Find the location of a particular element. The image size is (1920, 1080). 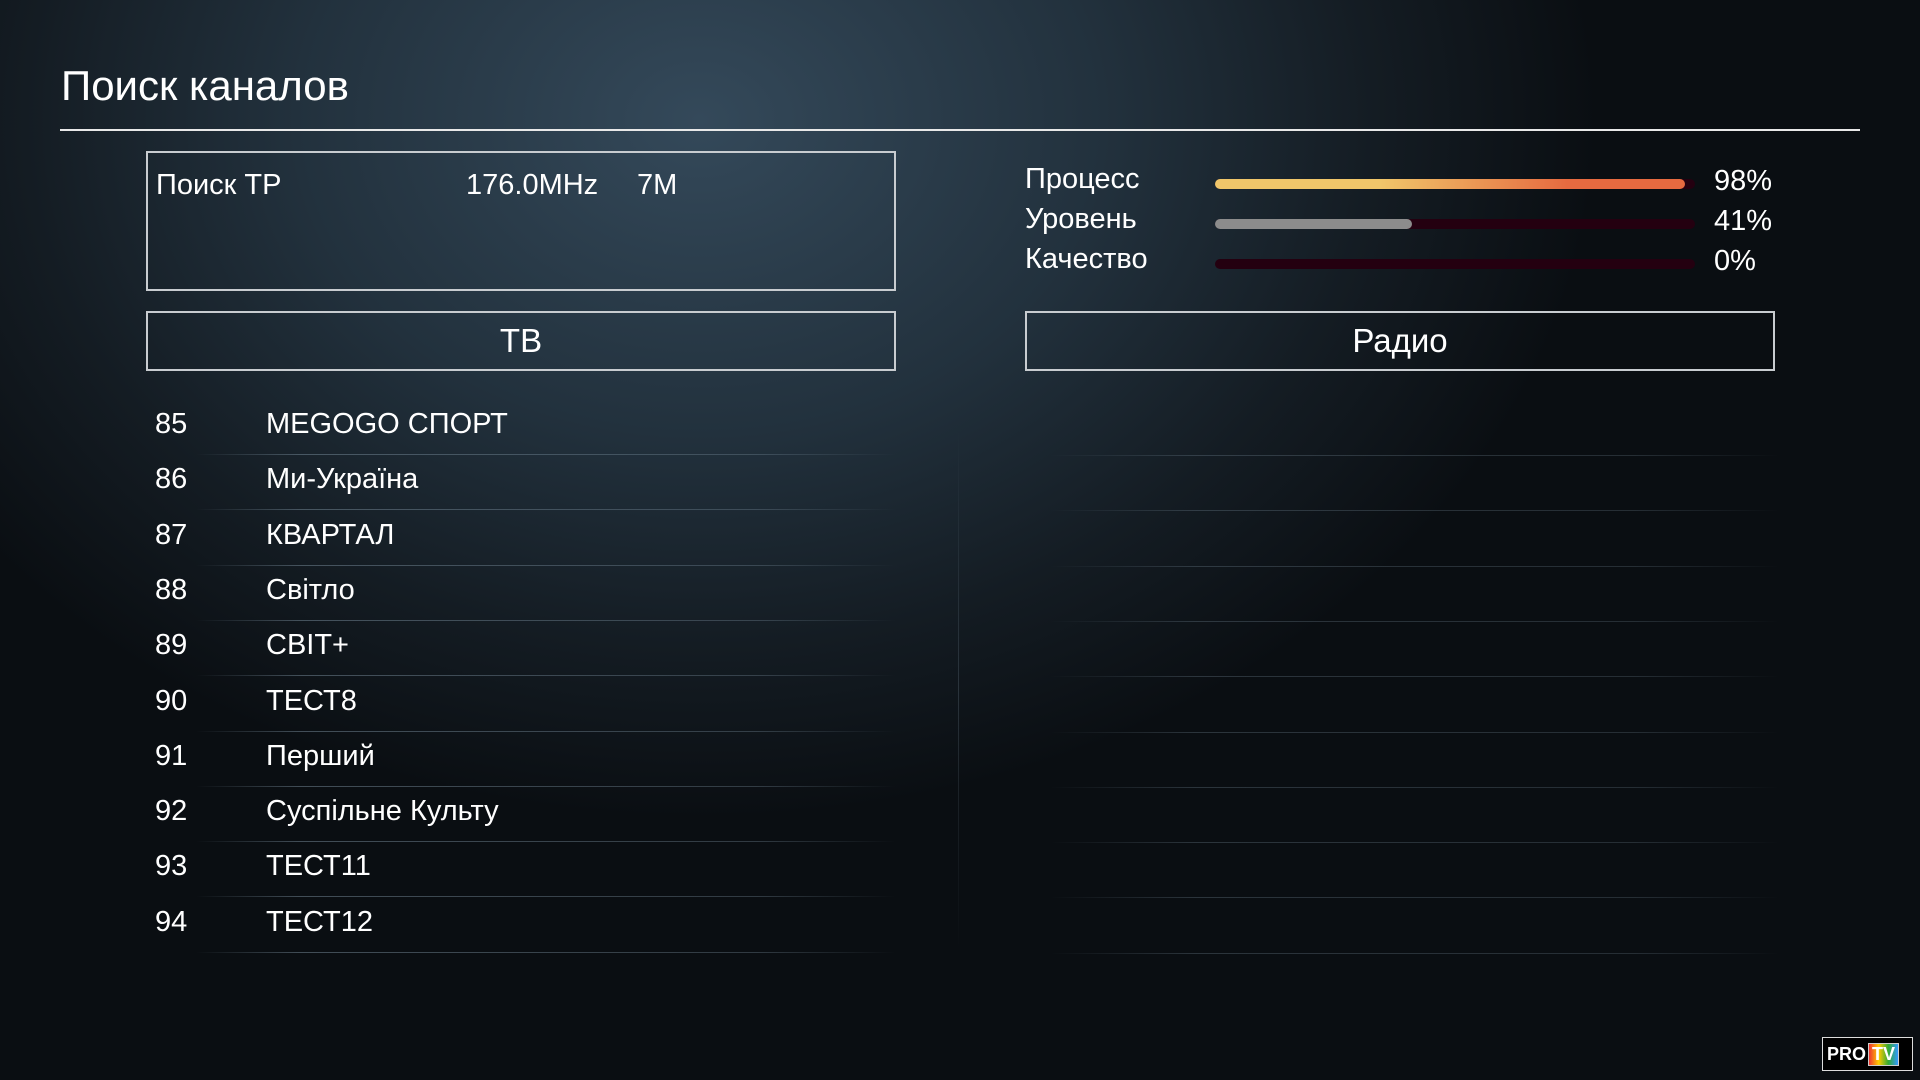

channel-name: ТЕСТ8 is located at coordinates (311, 700).